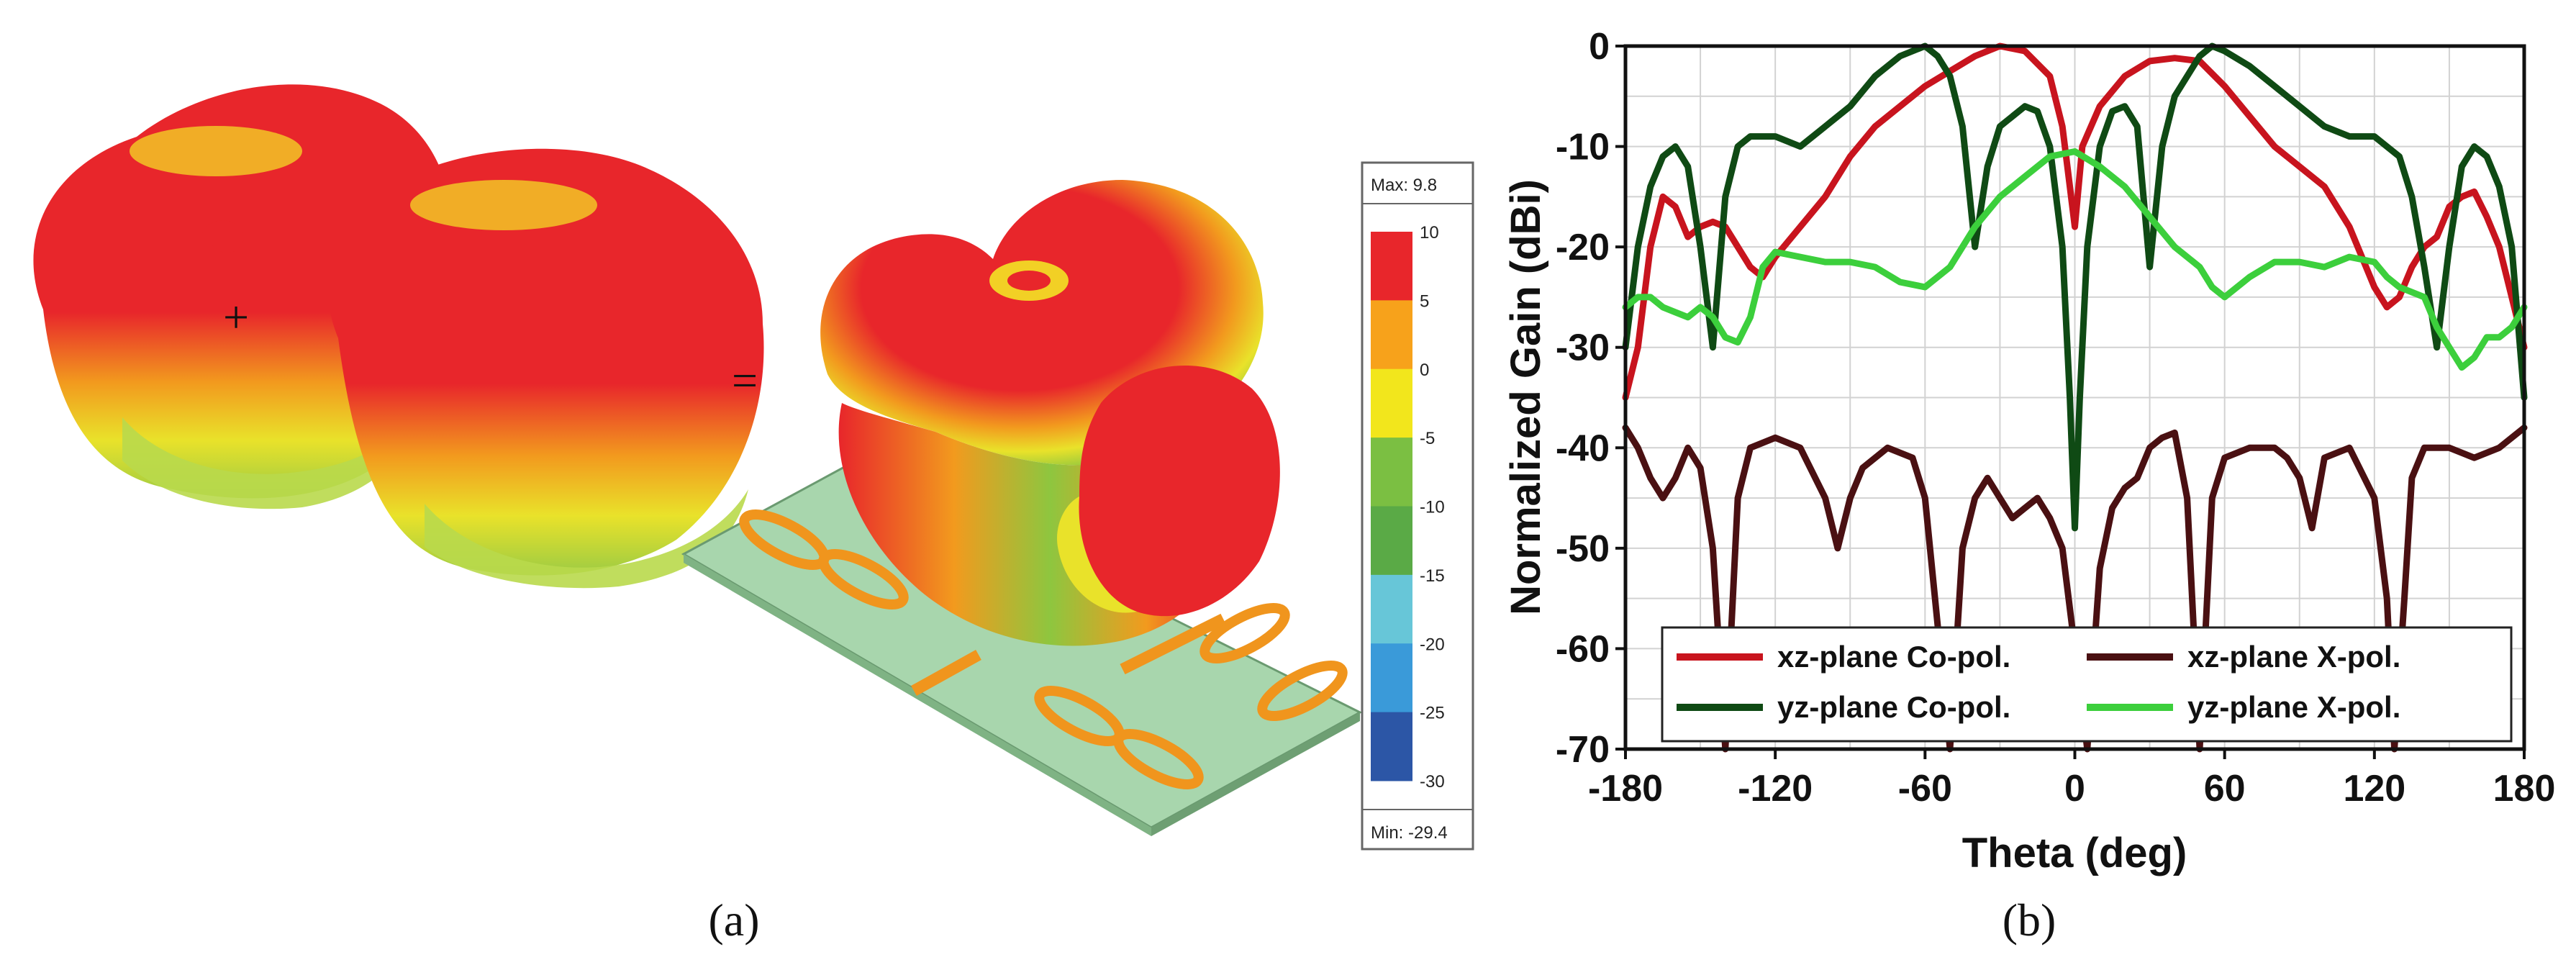 Image resolution: width=2576 pixels, height=970 pixels. Describe the element at coordinates (1583, 549) in the screenshot. I see `y-tick-label: -50` at that location.